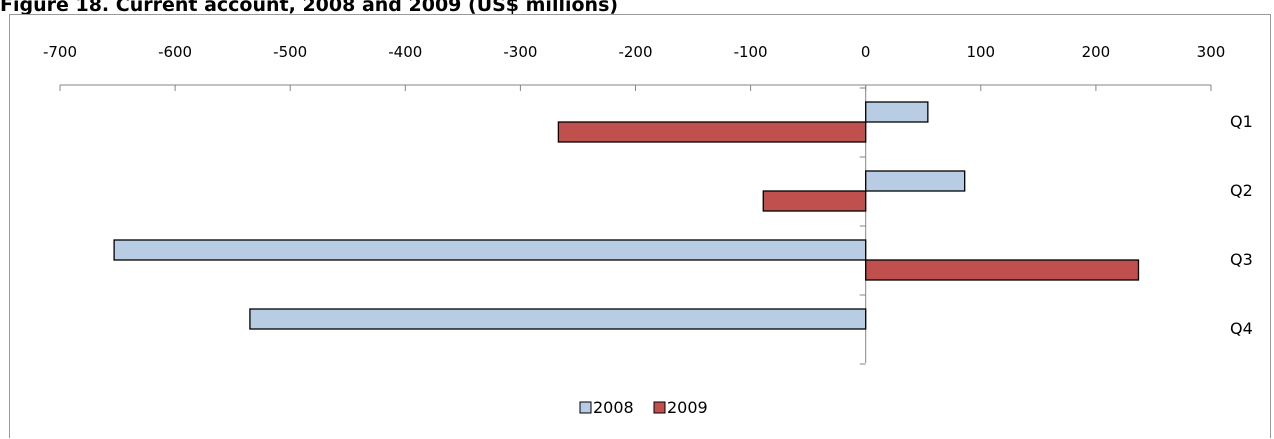  Describe the element at coordinates (1241, 328) in the screenshot. I see `category-label: Q4` at that location.